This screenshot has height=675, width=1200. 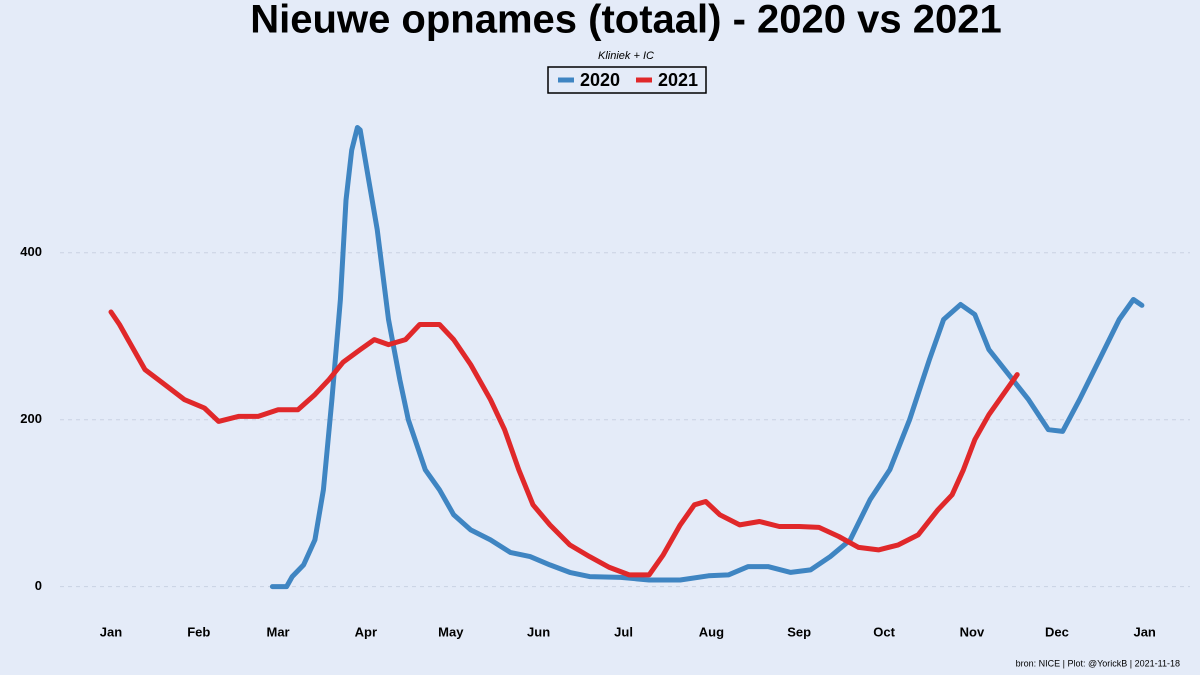 What do you see at coordinates (38, 585) in the screenshot?
I see `y-tick-label: 0` at bounding box center [38, 585].